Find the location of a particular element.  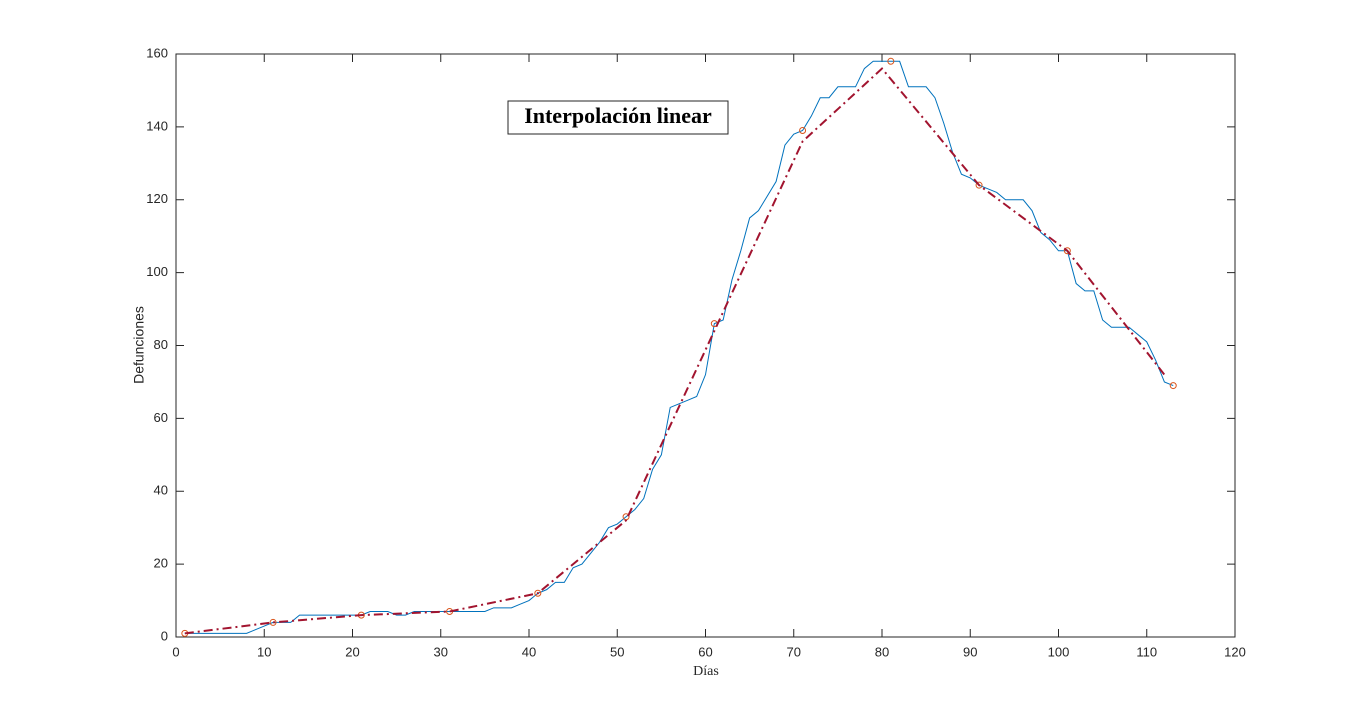

annotation-box is located at coordinates (618, 117).